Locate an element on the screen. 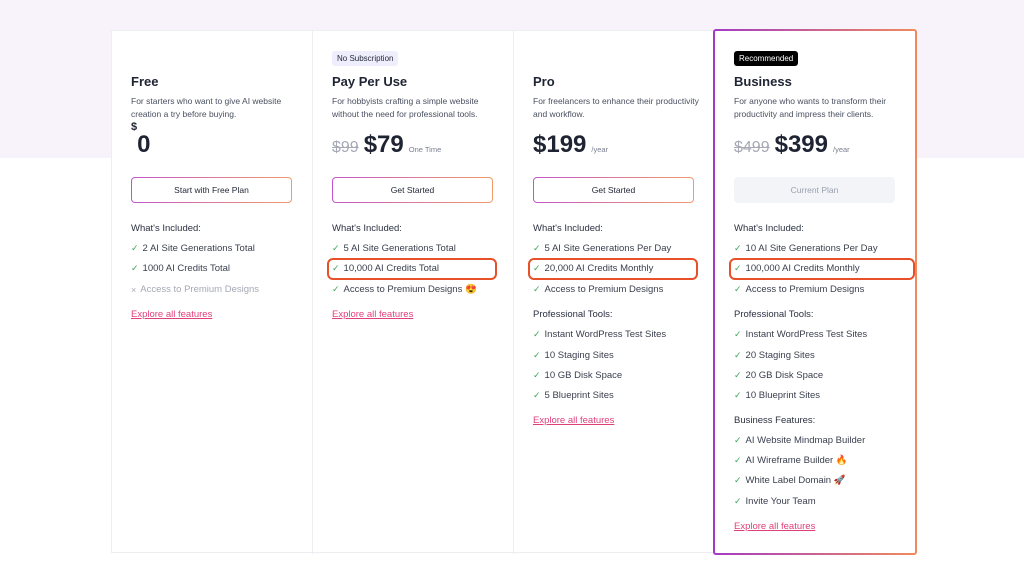 This screenshot has width=1024, height=578. feature-text: 1000 AI Credits Total is located at coordinates (186, 268).